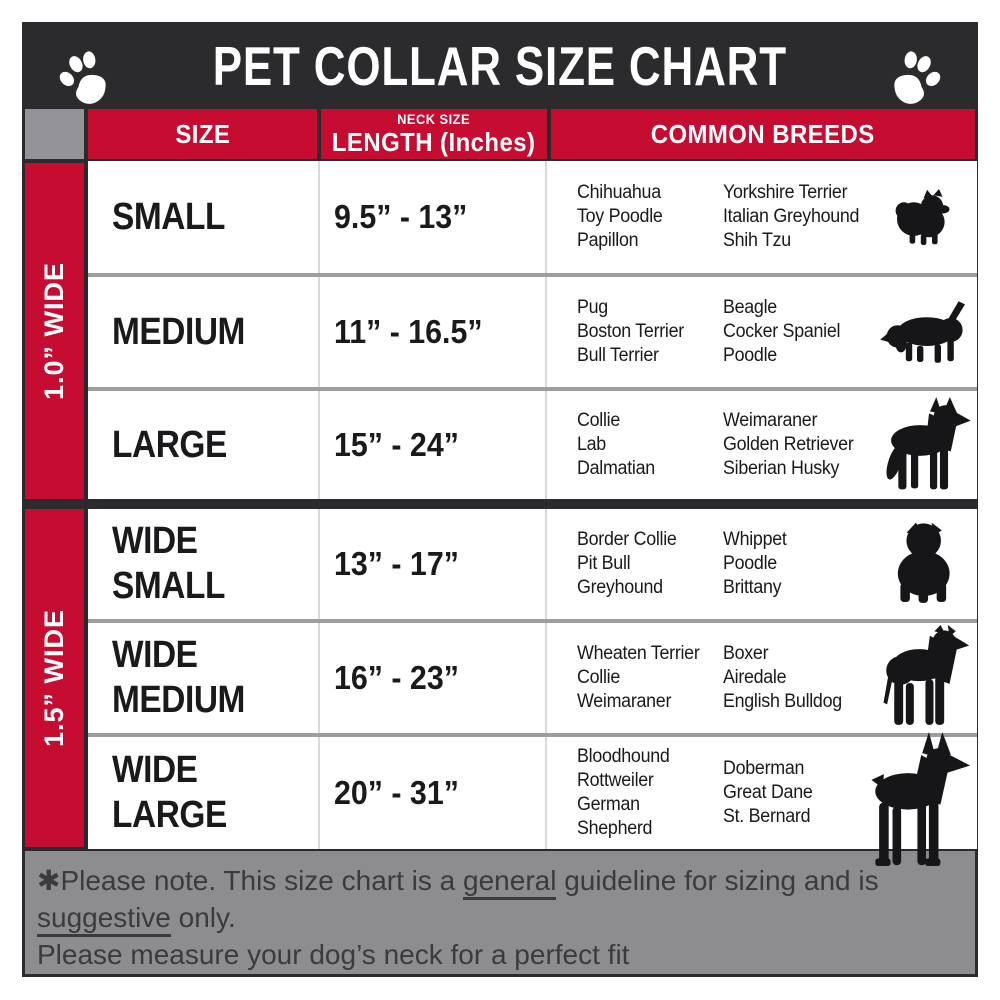  What do you see at coordinates (755, 564) in the screenshot?
I see `breed-list-2: Whippet Poodle Brittany` at bounding box center [755, 564].